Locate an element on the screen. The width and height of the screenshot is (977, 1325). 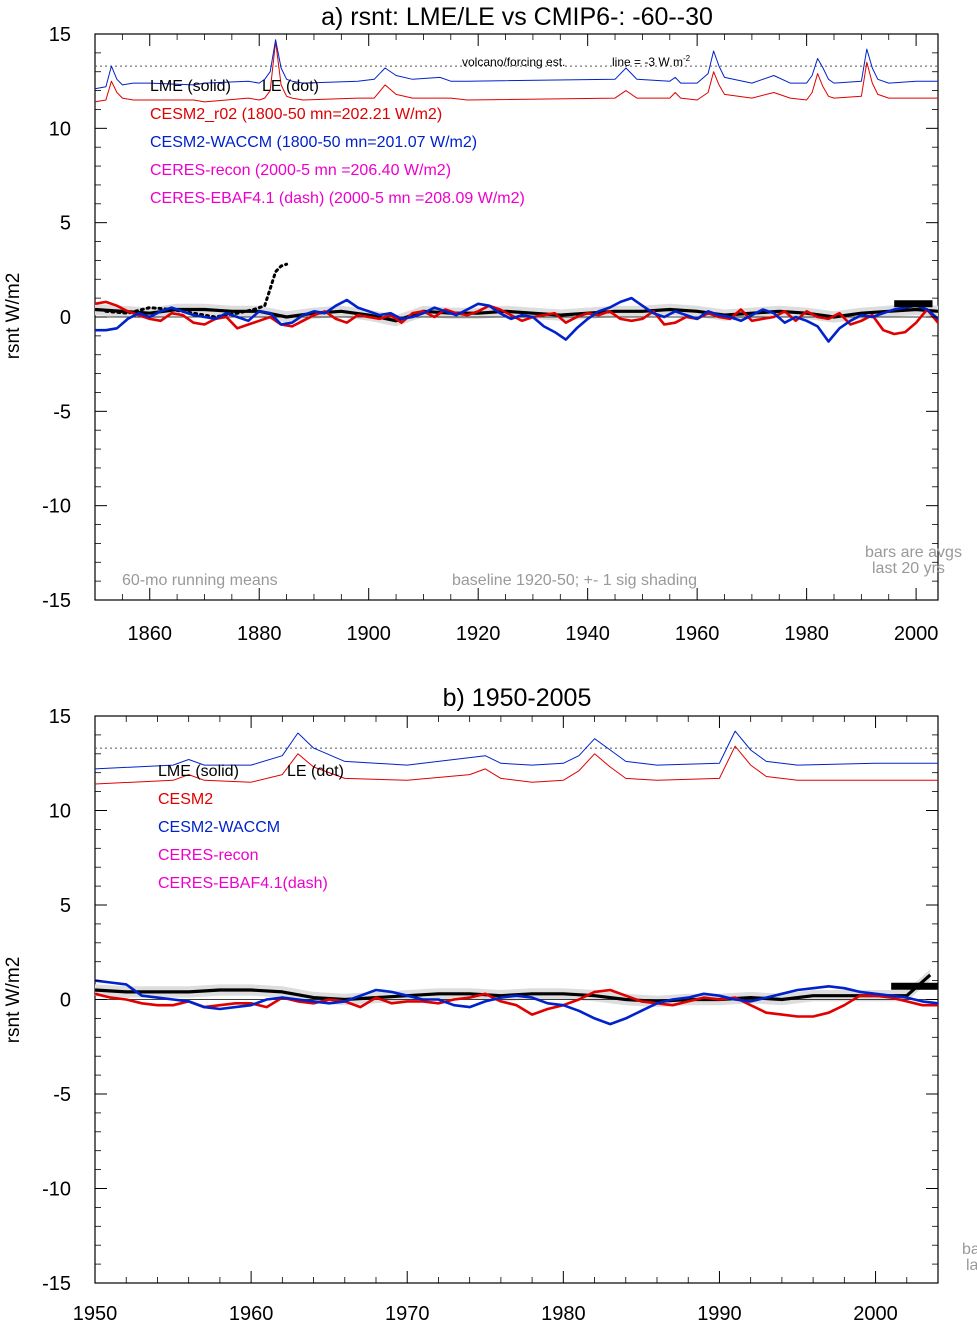
panel-a-shading is located at coordinates (516, 315).